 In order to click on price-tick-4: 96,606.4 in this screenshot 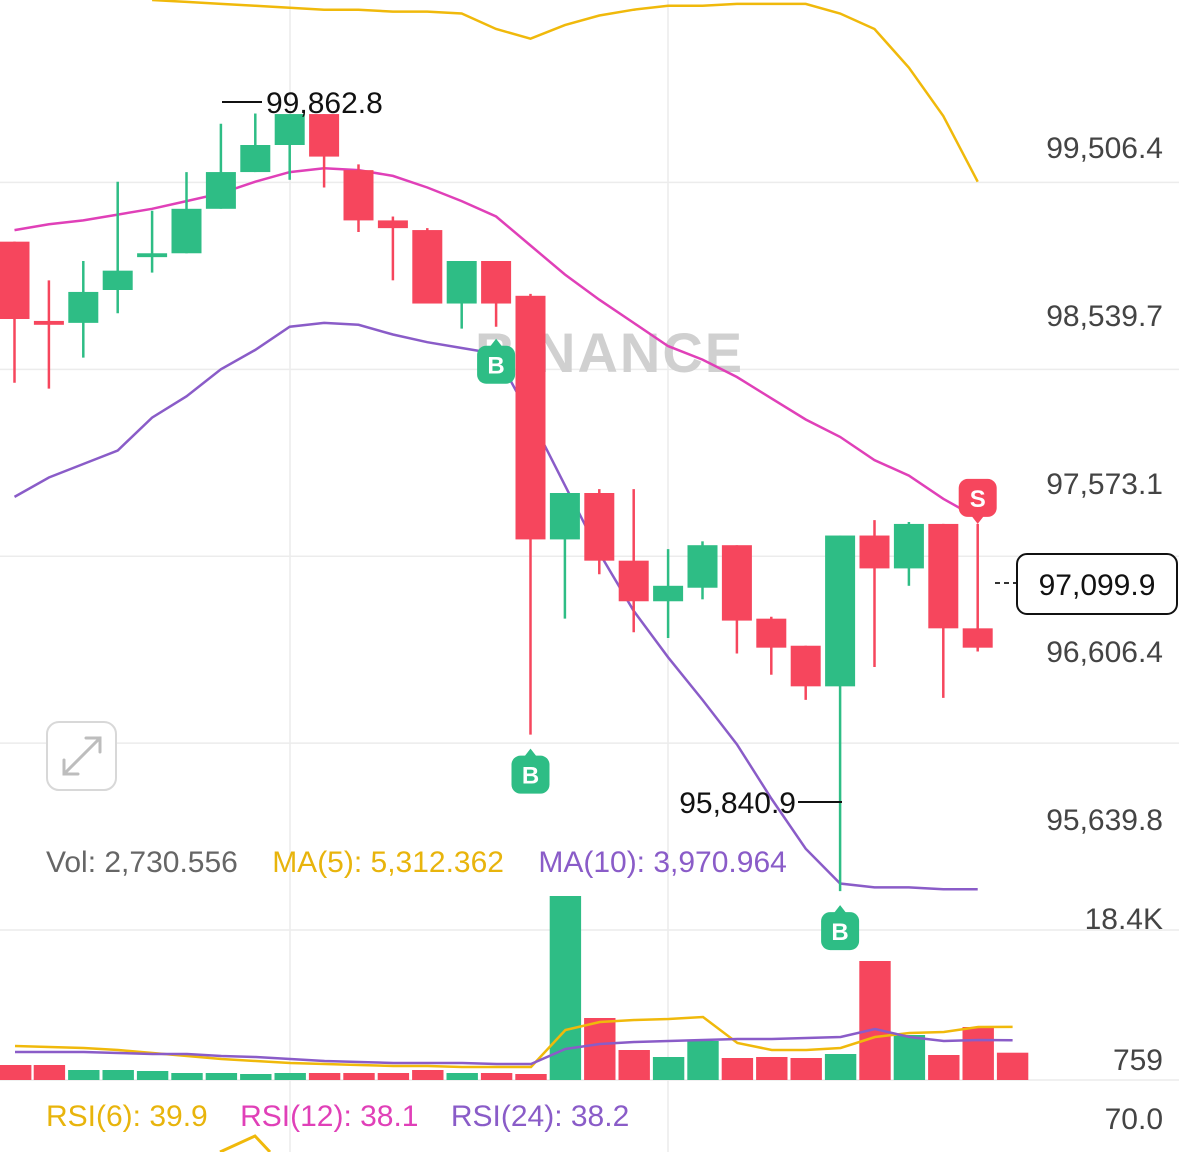, I will do `click(1104, 652)`.